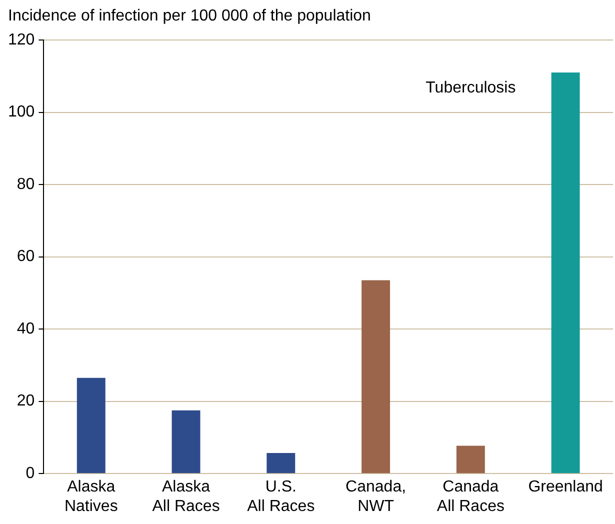  Describe the element at coordinates (470, 496) in the screenshot. I see `x-tick-label: Canada All Races` at that location.